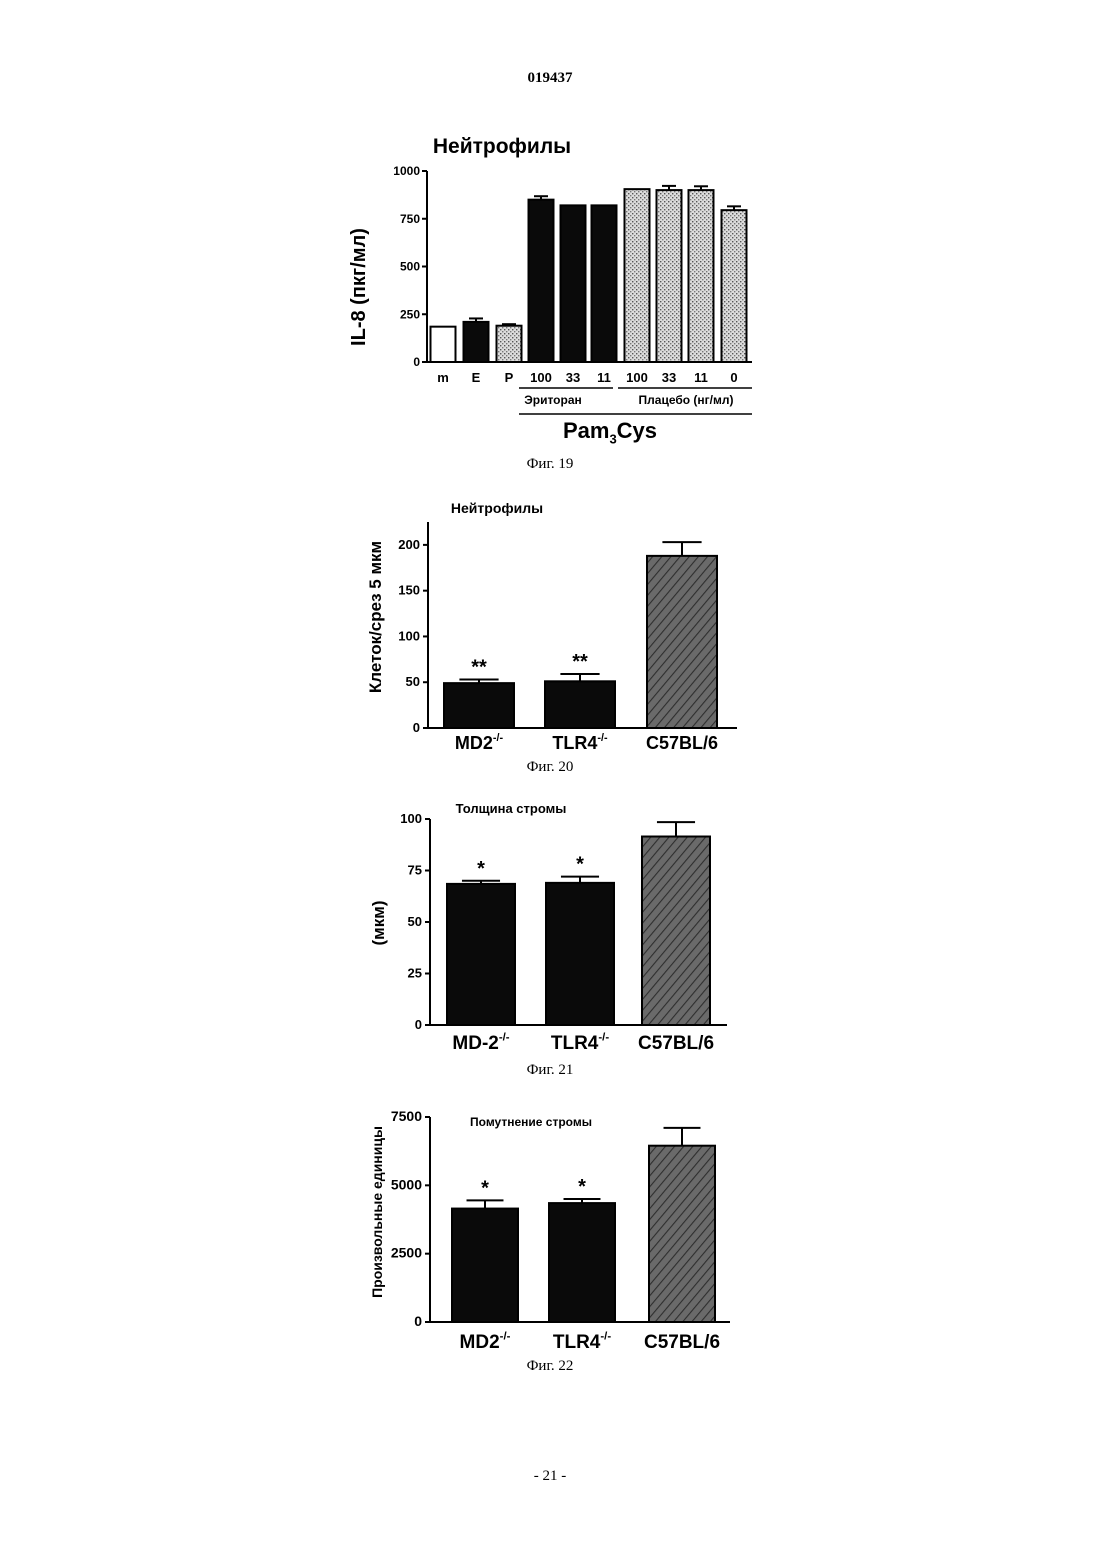 This screenshot has height=1556, width=1100. Describe the element at coordinates (511, 808) in the screenshot. I see `chart-title: Толщина стромы` at that location.